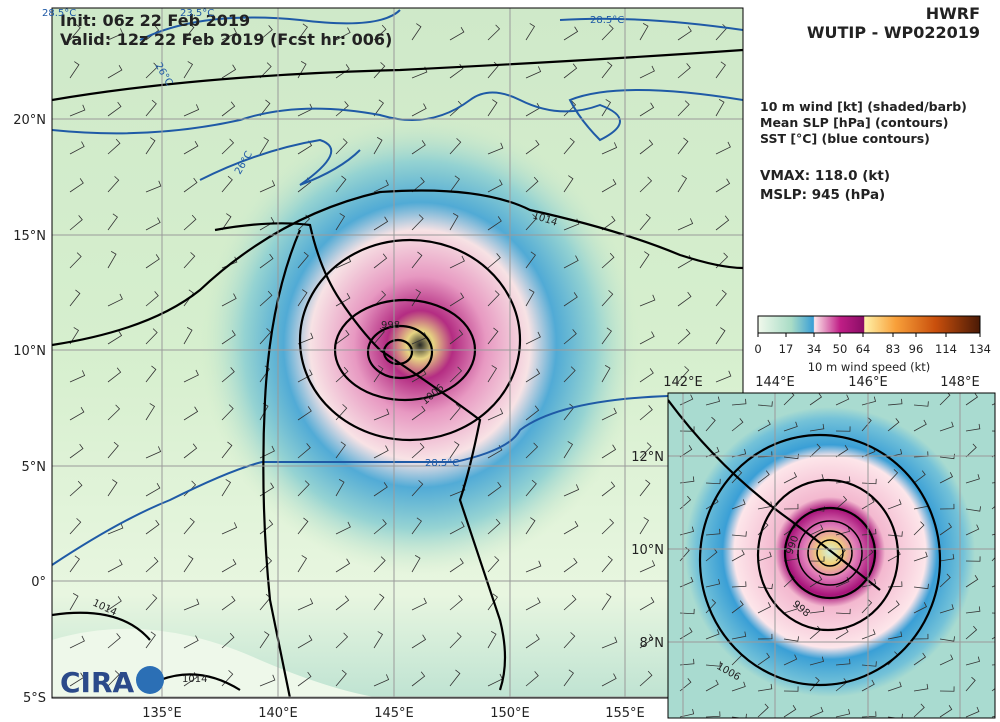 This screenshot has width=1000, height=722. What do you see at coordinates (162, 713) in the screenshot?
I see `lon-label: 135°E` at bounding box center [162, 713].